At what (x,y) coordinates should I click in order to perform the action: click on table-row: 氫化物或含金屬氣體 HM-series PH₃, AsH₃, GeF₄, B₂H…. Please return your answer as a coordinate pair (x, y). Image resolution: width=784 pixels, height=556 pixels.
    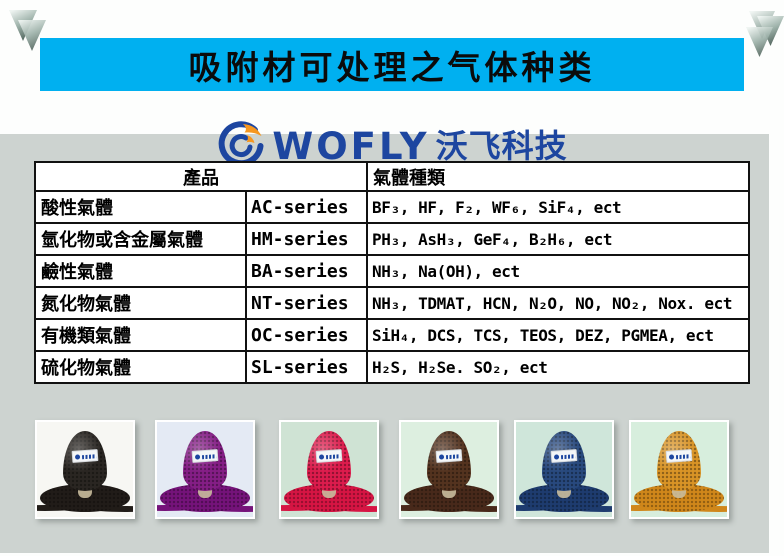
    Looking at the image, I should click on (392, 239).